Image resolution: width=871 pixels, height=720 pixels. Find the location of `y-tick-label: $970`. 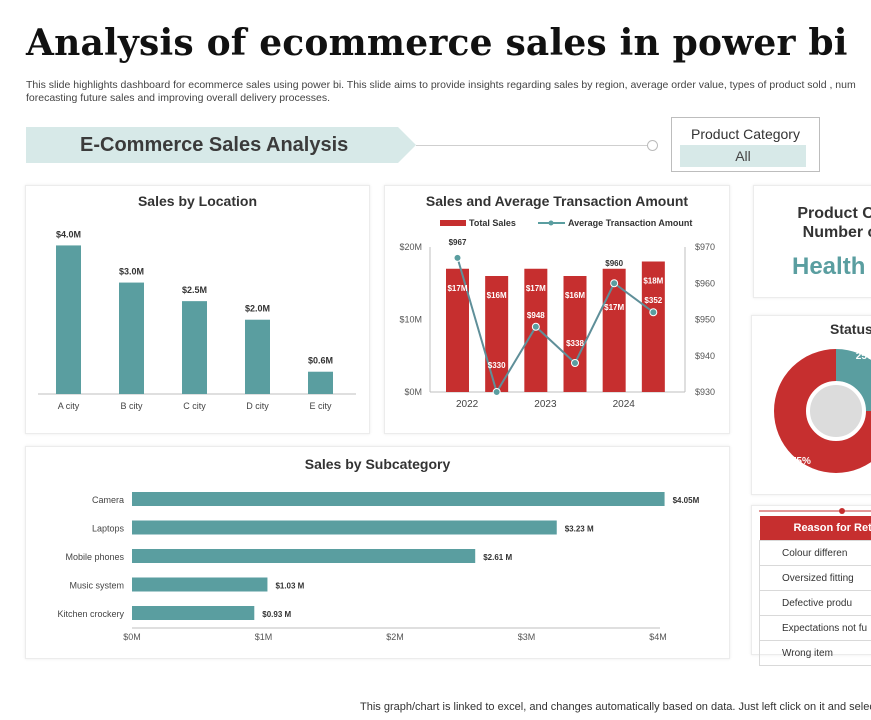

y-tick-label: $970 is located at coordinates (705, 247).